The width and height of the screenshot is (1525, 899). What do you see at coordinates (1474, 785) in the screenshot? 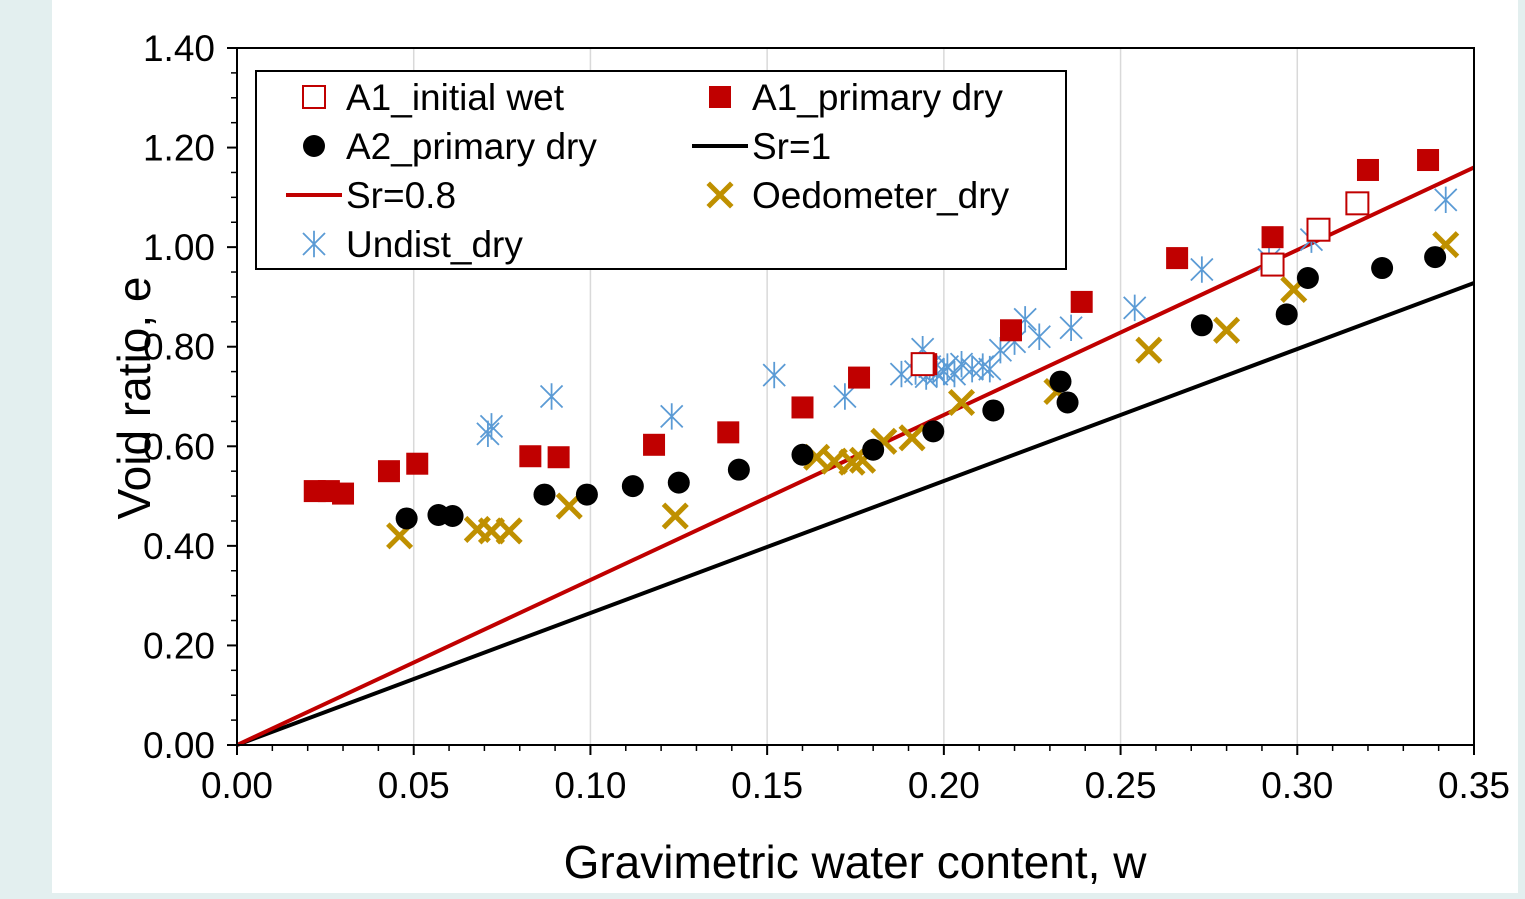
I see `x-tick-label: 0.35` at bounding box center [1474, 785].